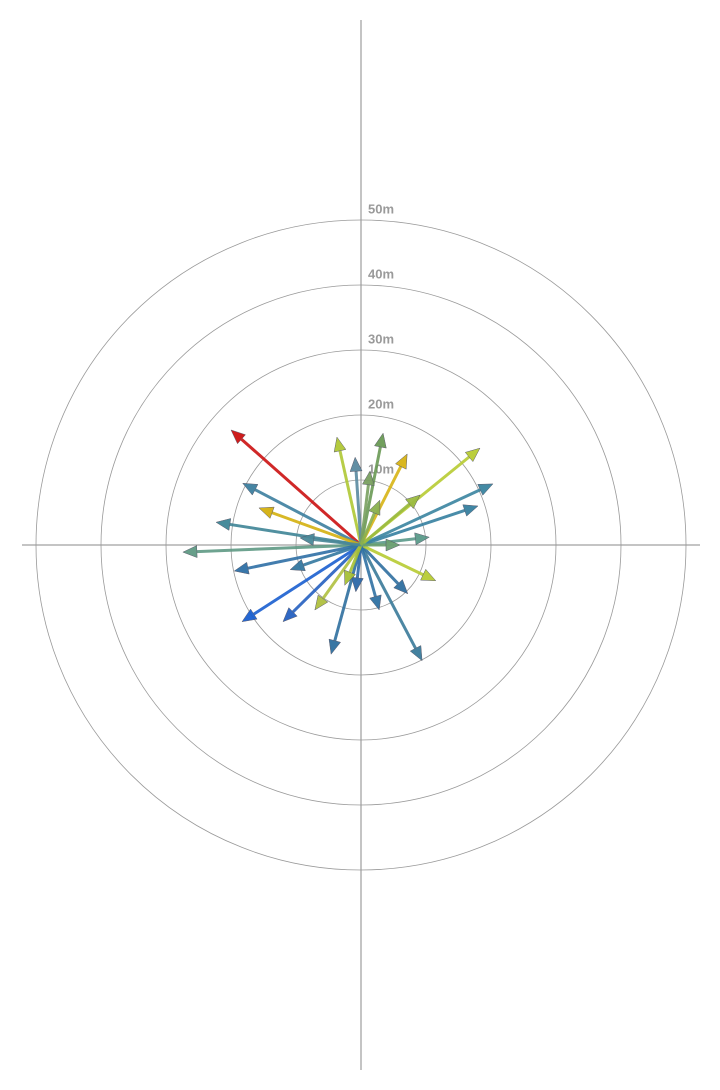  What do you see at coordinates (381, 208) in the screenshot?
I see `range-label: 50m` at bounding box center [381, 208].